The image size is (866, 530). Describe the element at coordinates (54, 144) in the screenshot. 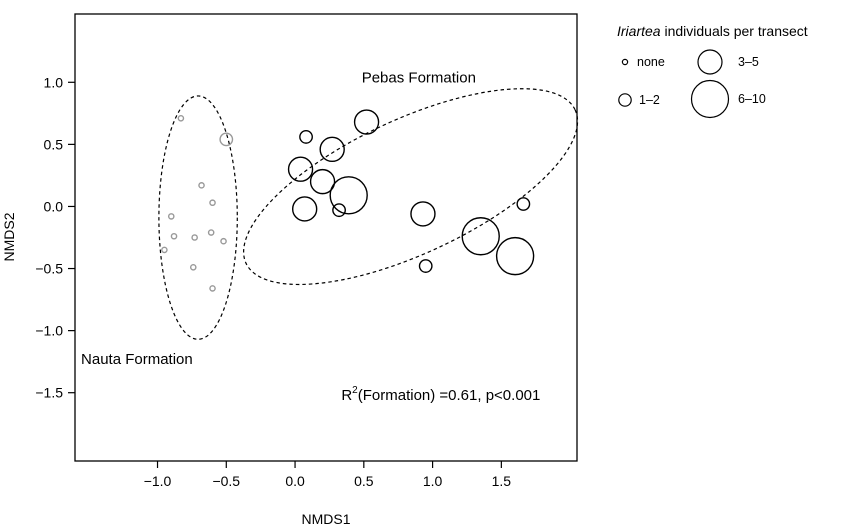

I see `y-tick-label: 0.5` at that location.